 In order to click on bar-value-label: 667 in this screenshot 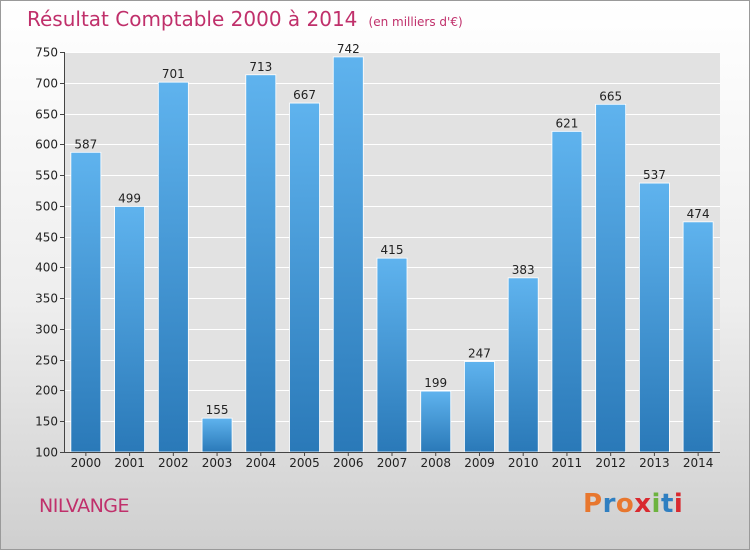, I will do `click(304, 95)`.